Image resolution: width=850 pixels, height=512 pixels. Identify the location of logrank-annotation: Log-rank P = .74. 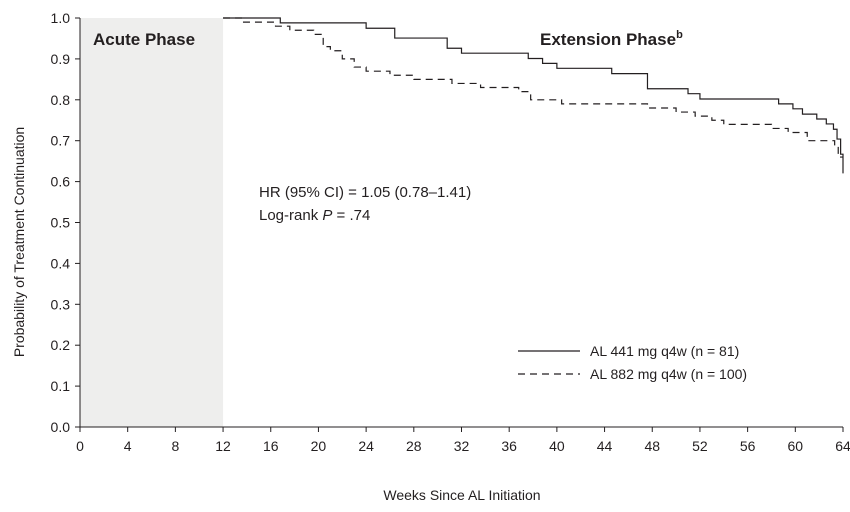
(314, 215).